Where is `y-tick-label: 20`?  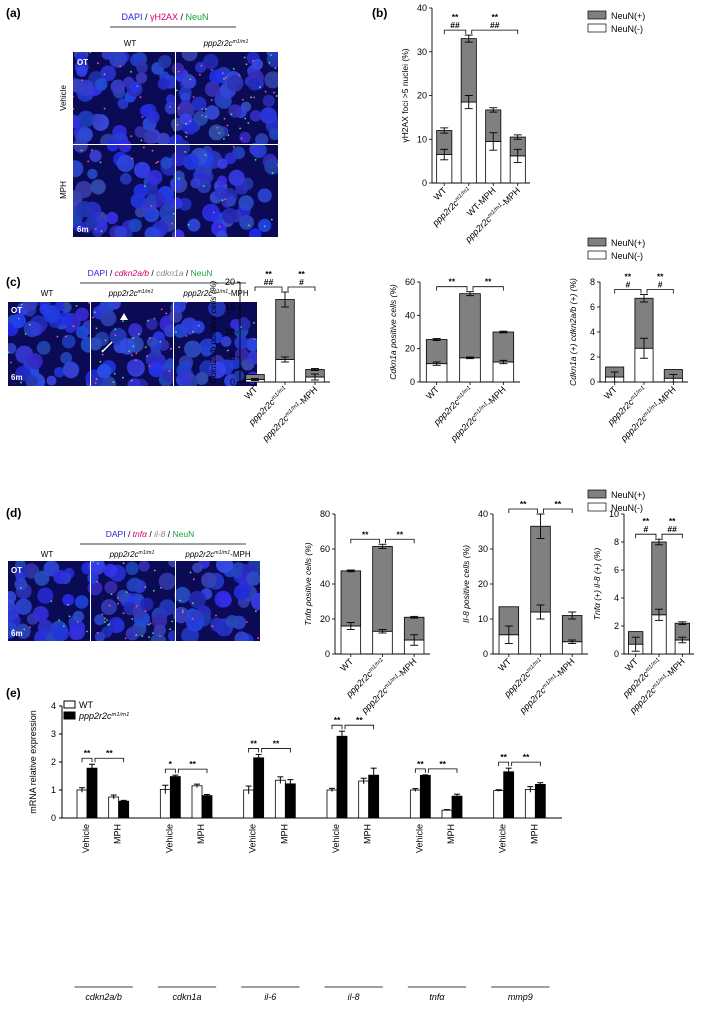 y-tick-label: 20 is located at coordinates (483, 584).